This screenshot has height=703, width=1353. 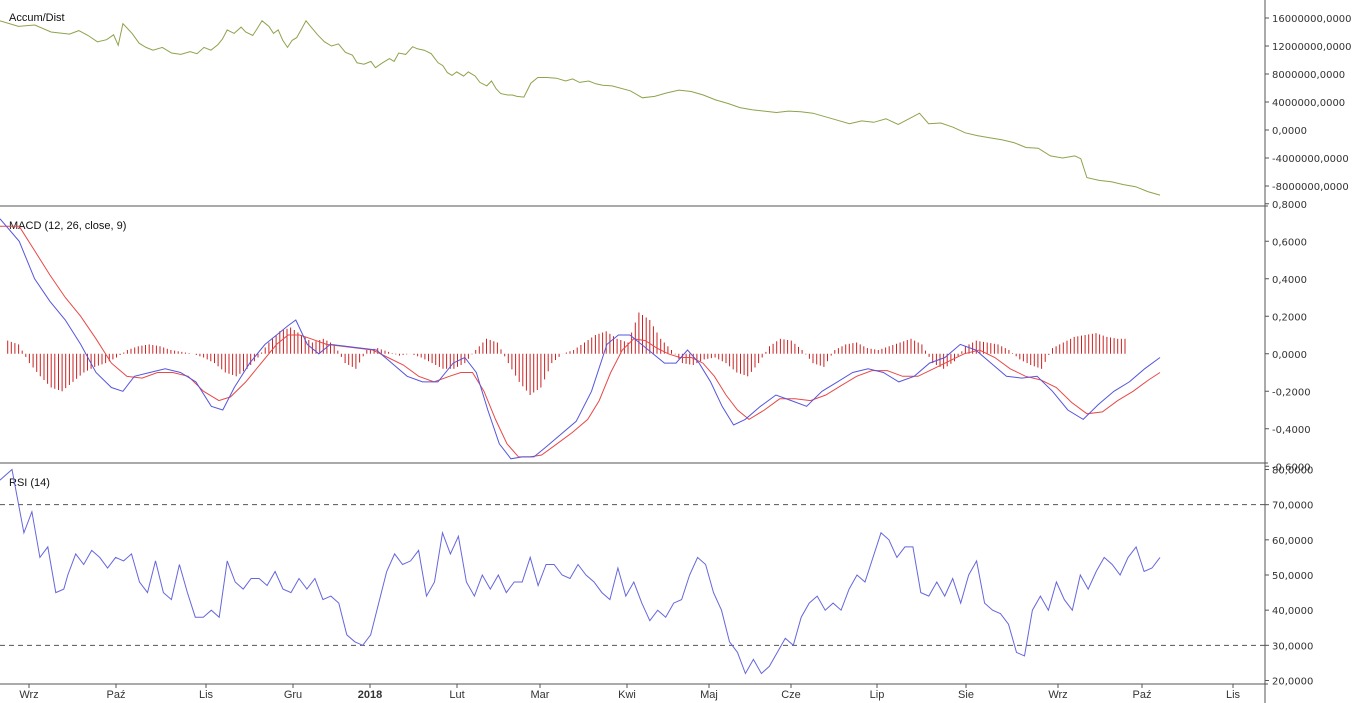 I want to click on rsi-tick-label: 30,0000, so click(x=1292, y=646).